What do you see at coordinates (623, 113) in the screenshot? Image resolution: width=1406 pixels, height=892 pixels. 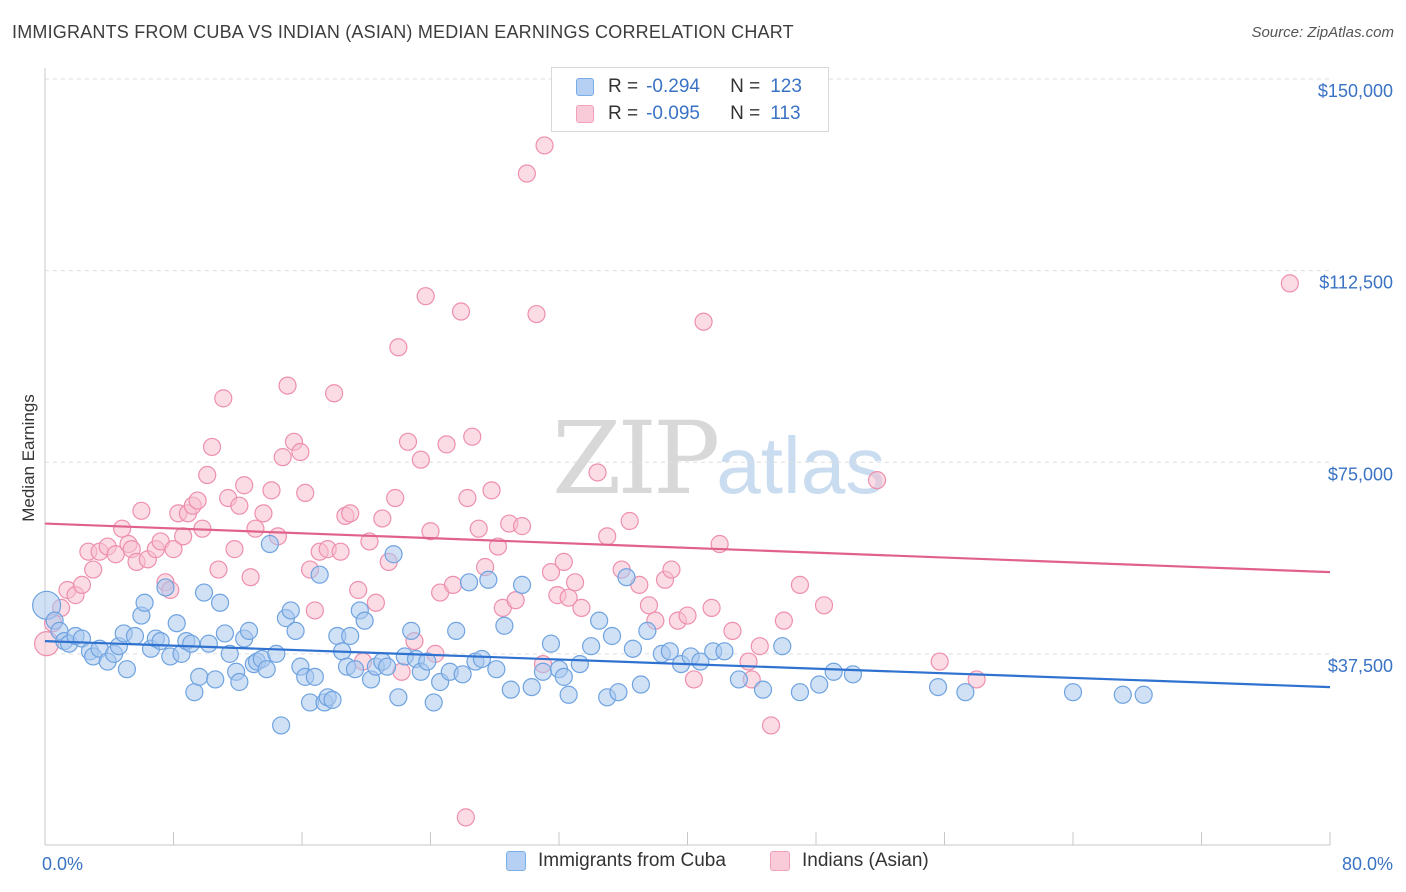 I see `legend-r-label: R =` at bounding box center [623, 113].